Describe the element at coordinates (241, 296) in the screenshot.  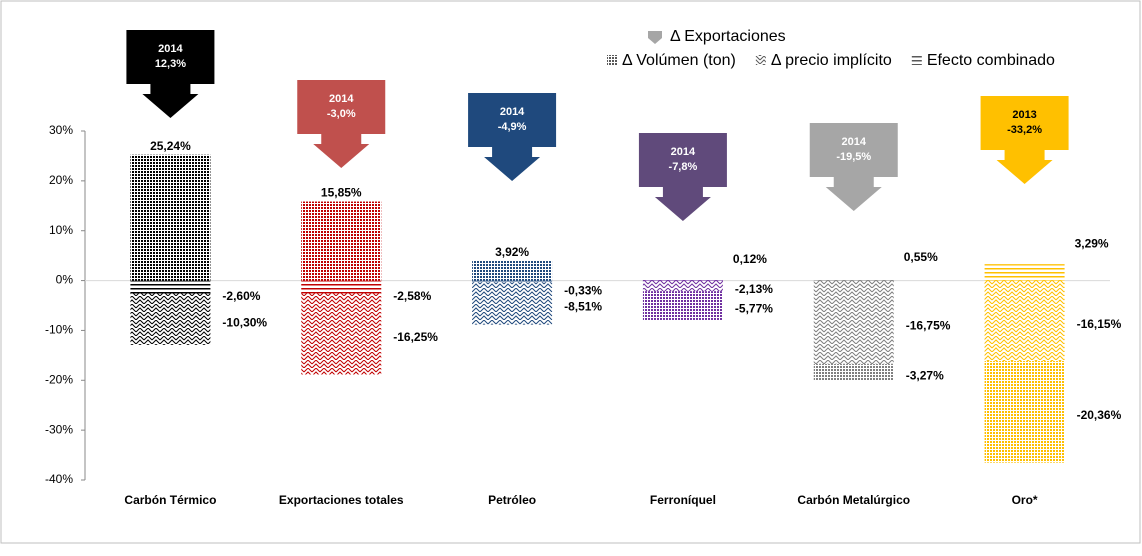
I see `data-label: -2,60%` at that location.